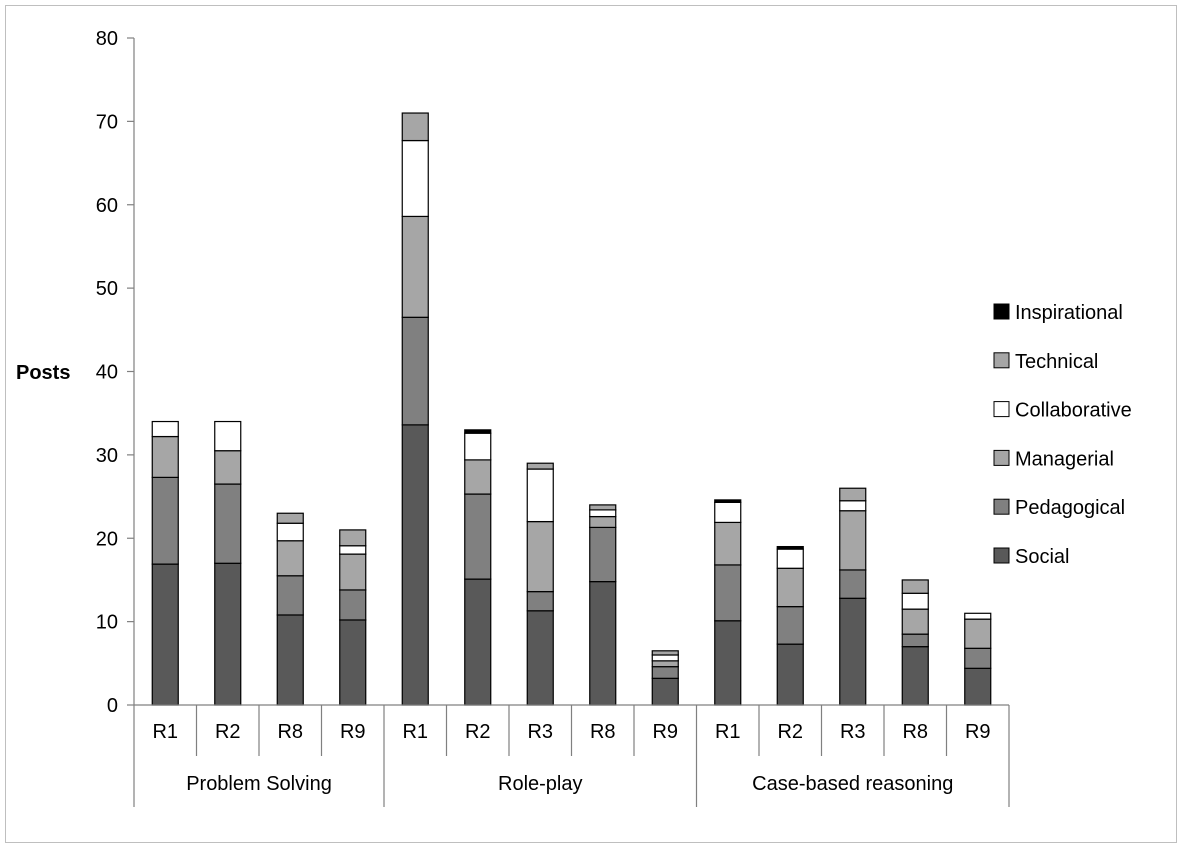 Image resolution: width=1184 pixels, height=849 pixels. Describe the element at coordinates (107, 539) in the screenshot. I see `y-tick-label: 20` at that location.